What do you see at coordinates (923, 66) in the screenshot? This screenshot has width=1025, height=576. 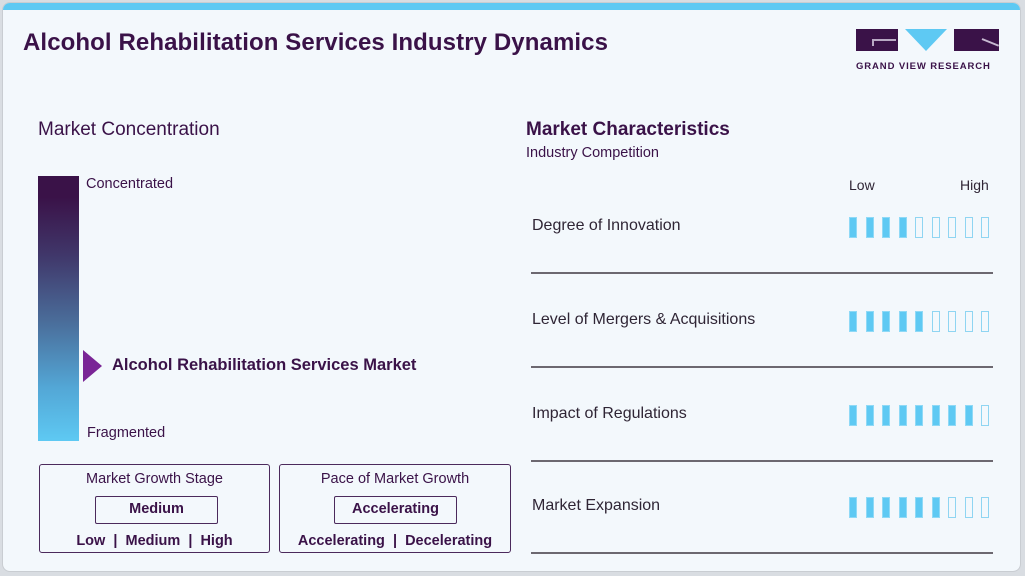 I see `logo-text: GRAND VIEW RESEARCH` at bounding box center [923, 66].